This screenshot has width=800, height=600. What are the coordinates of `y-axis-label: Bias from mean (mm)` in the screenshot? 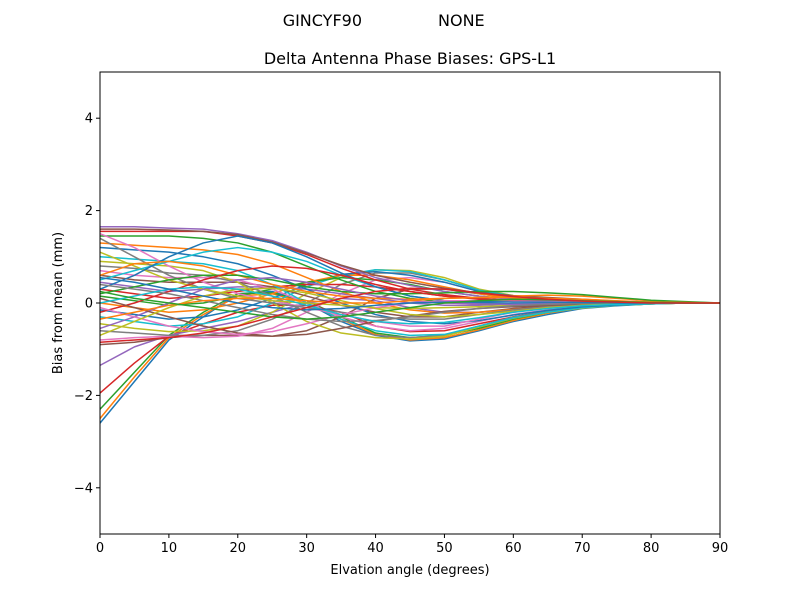 It's located at (58, 303).